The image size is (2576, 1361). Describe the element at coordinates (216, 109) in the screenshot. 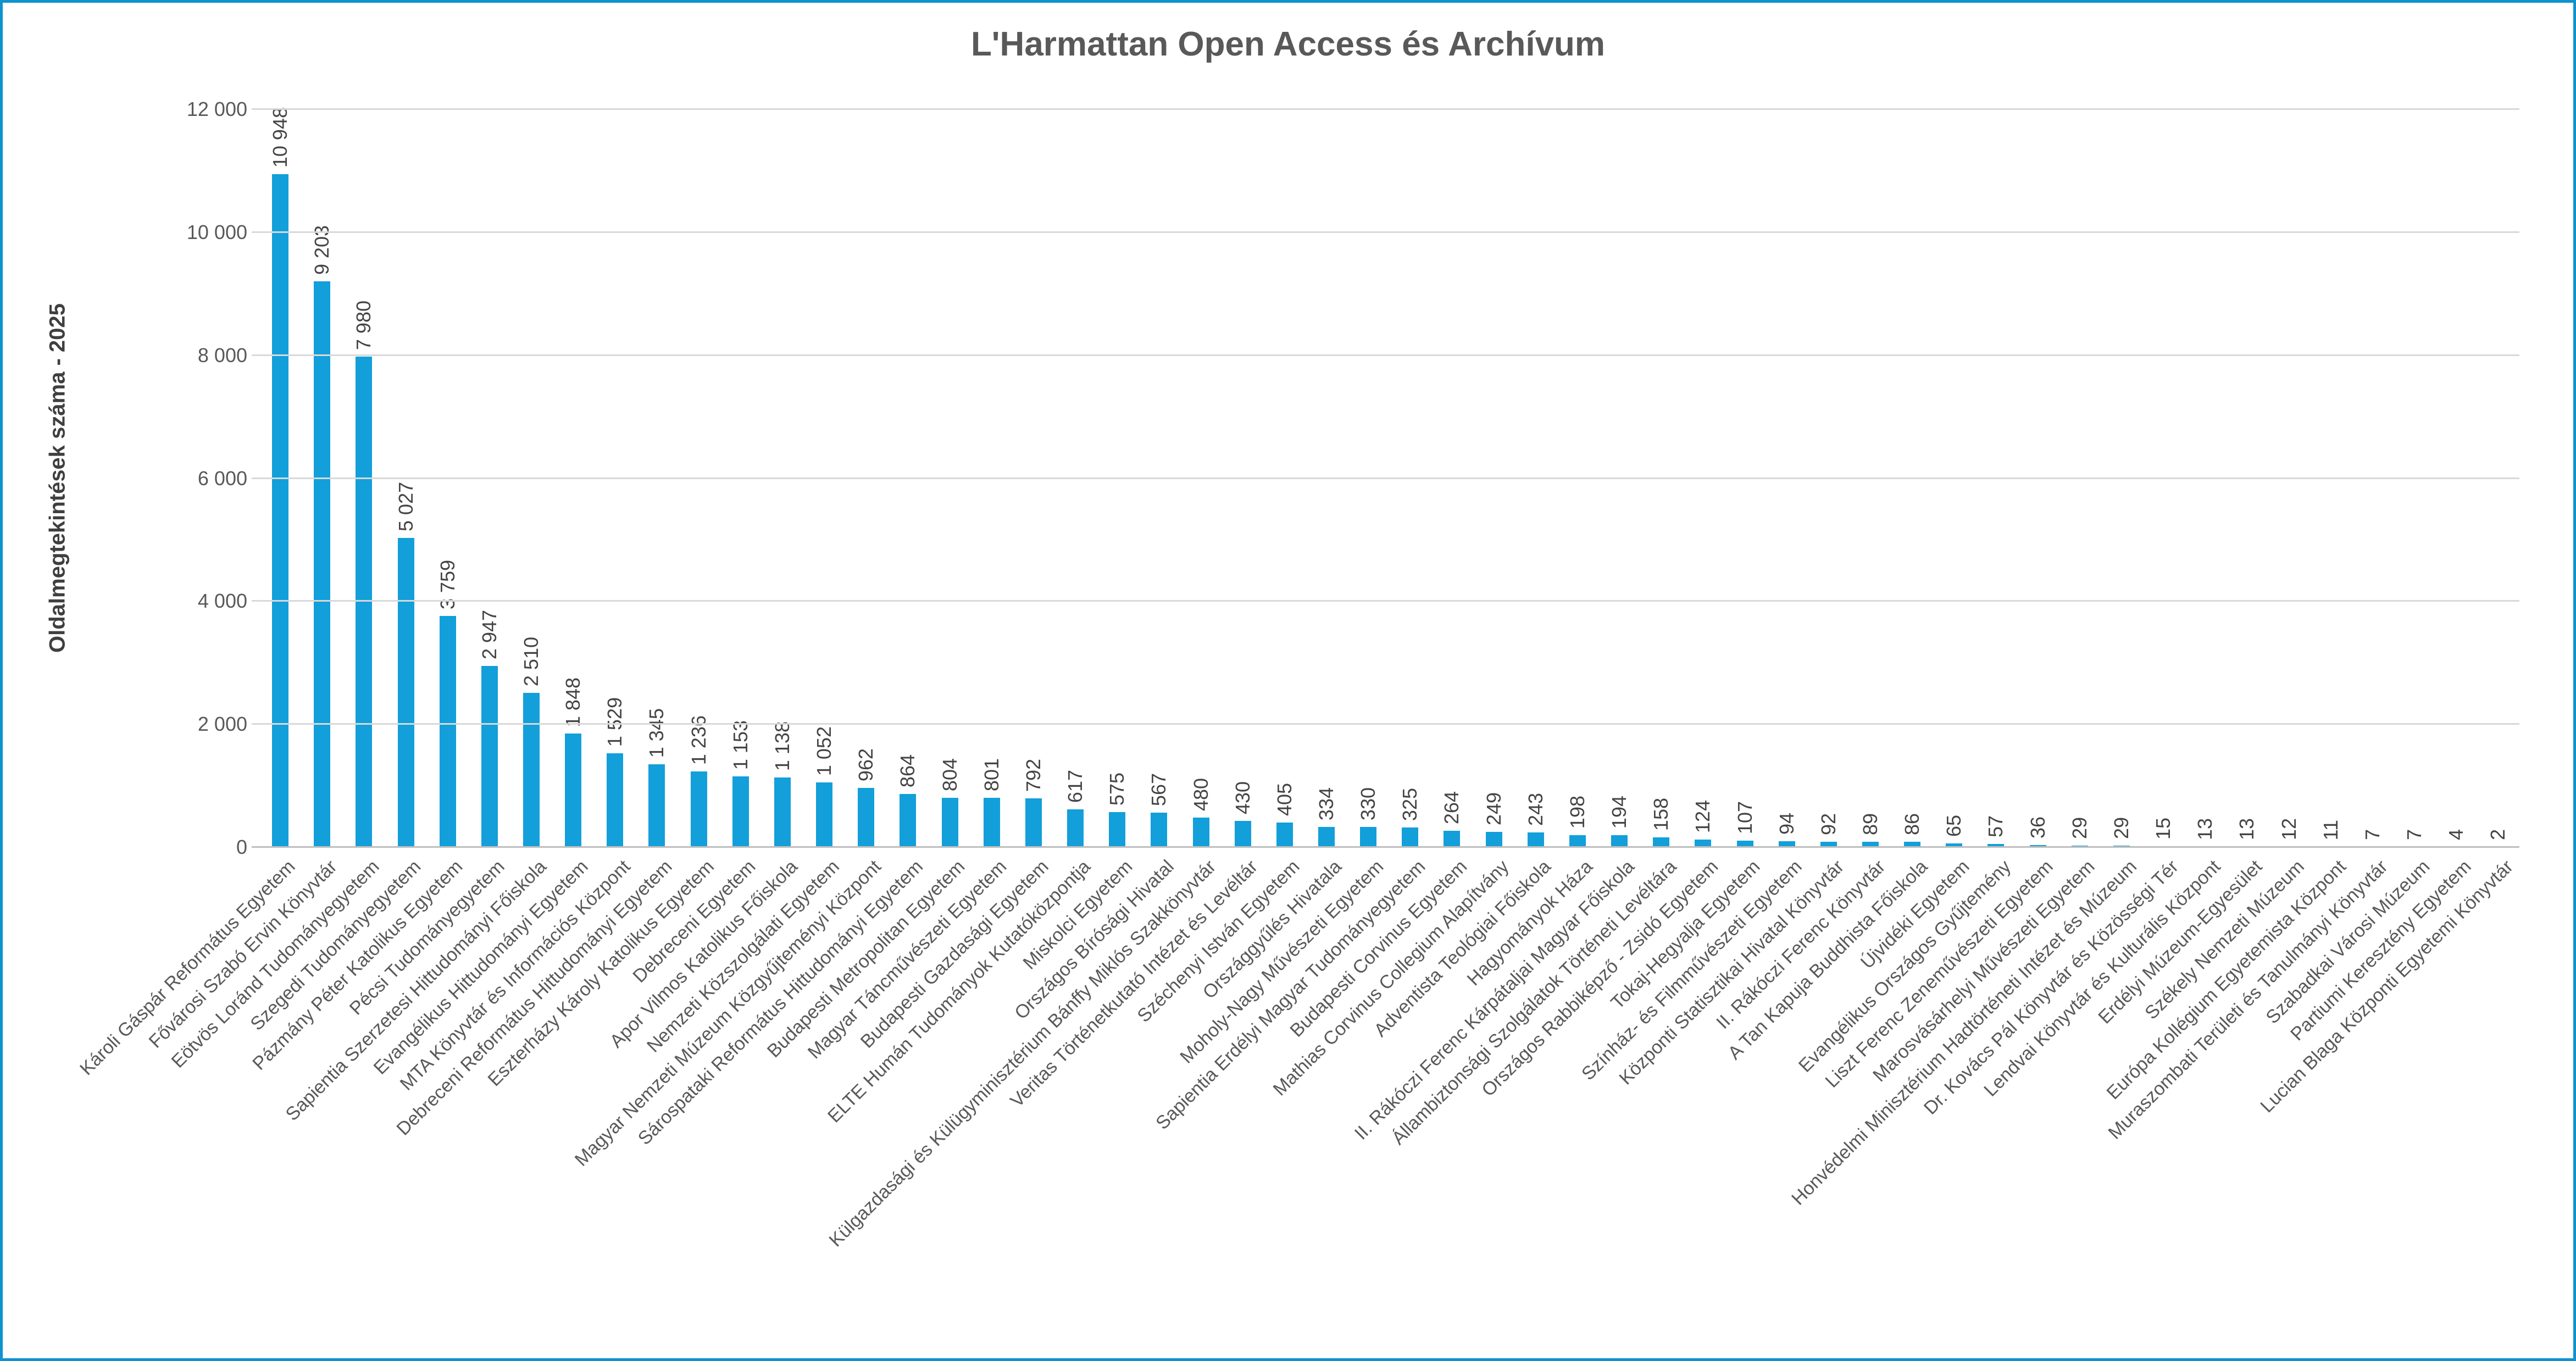

I see `y-axis-tick-label: 12 000` at that location.